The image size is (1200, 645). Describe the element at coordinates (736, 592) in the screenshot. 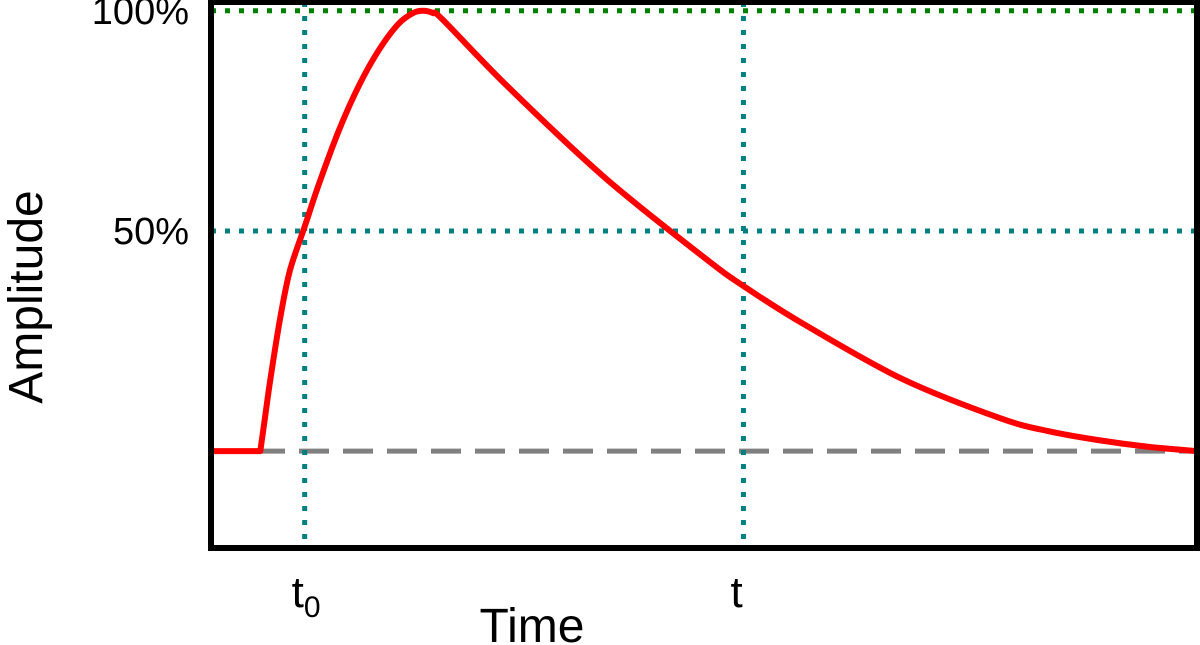

I see `time-marker-label-1: t` at that location.